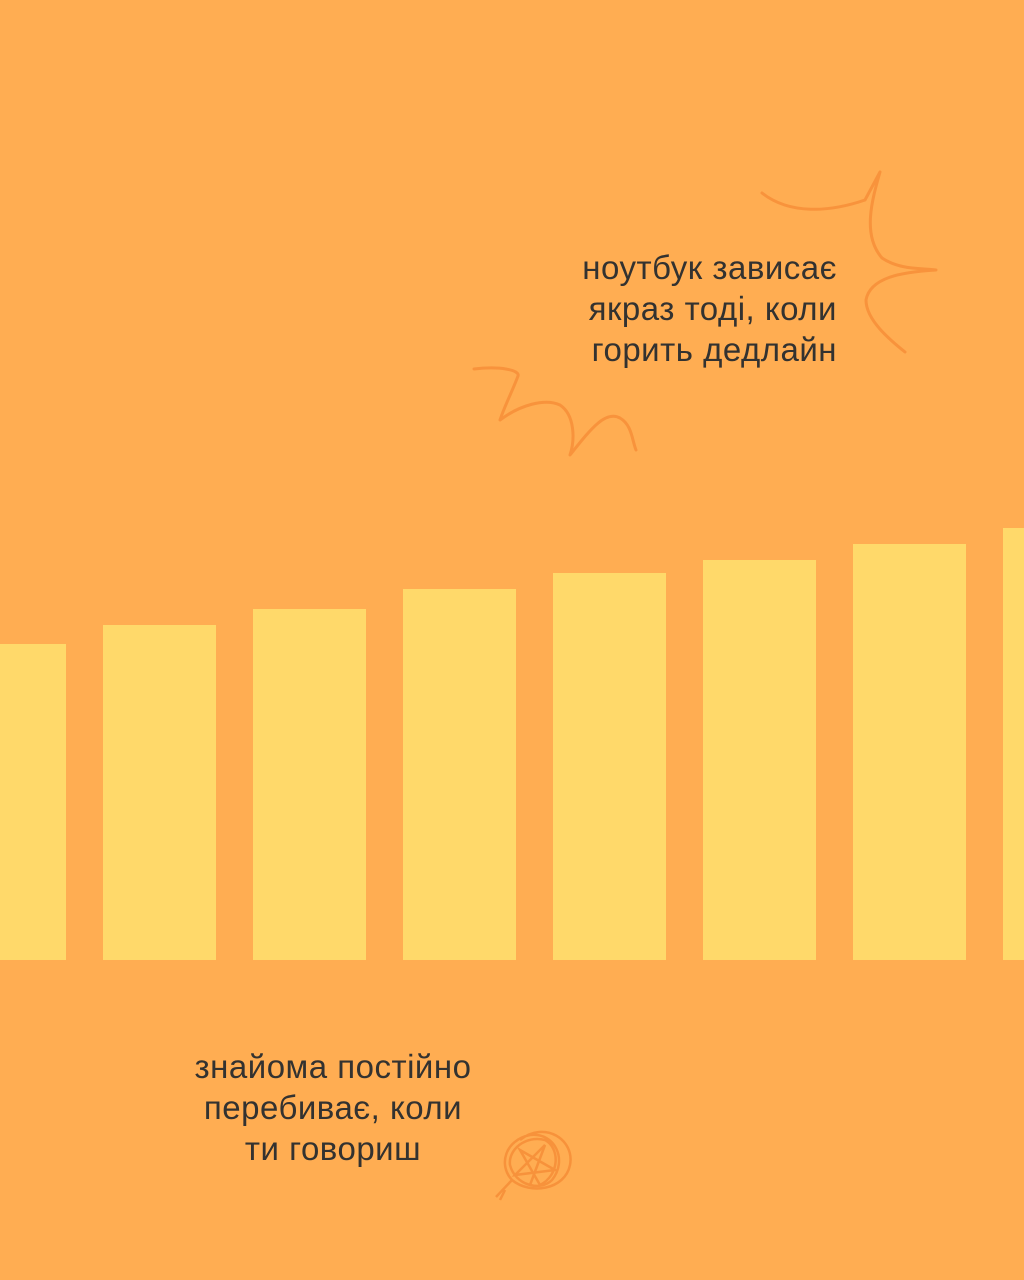 The width and height of the screenshot is (1024, 1280). I want to click on caption-line: якраз тоді, коли, so click(712, 308).